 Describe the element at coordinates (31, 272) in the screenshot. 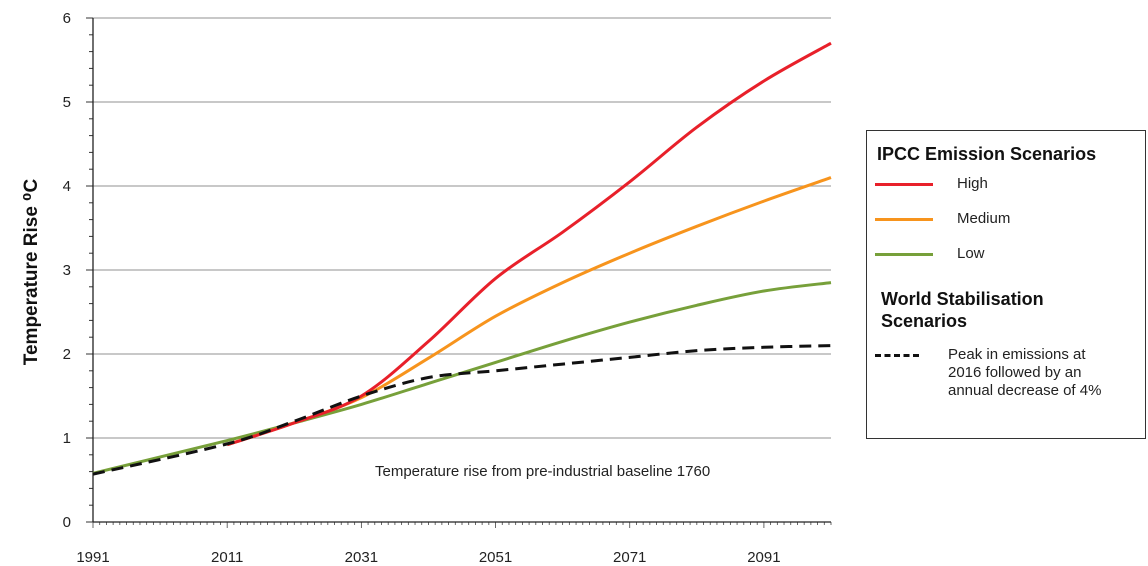

I see `y-axis-label: Temperature Rise ⁰C` at that location.